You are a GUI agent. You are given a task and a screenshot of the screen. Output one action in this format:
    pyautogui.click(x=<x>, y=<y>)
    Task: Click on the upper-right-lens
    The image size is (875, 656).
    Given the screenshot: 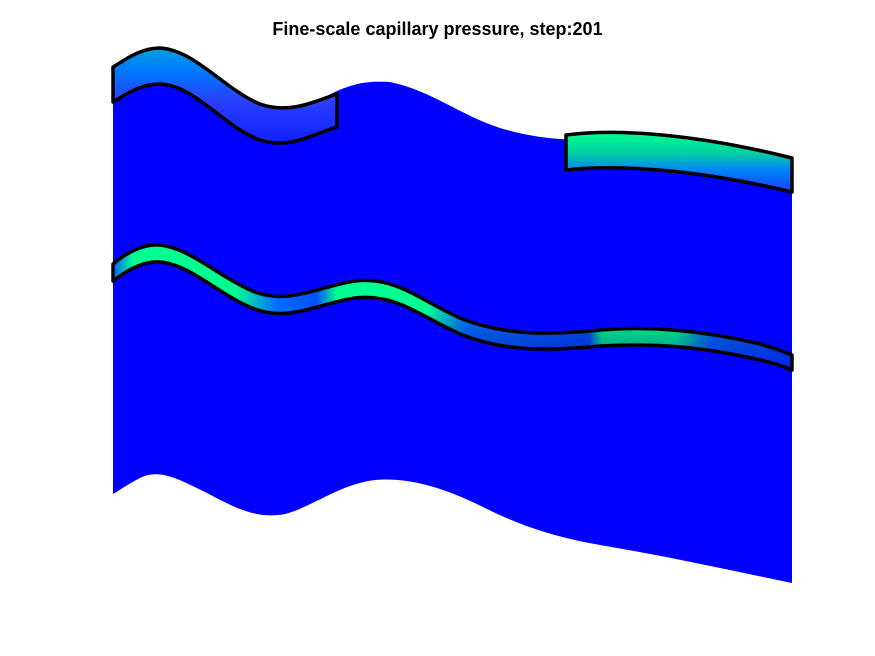 What is the action you would take?
    pyautogui.click(x=679, y=162)
    